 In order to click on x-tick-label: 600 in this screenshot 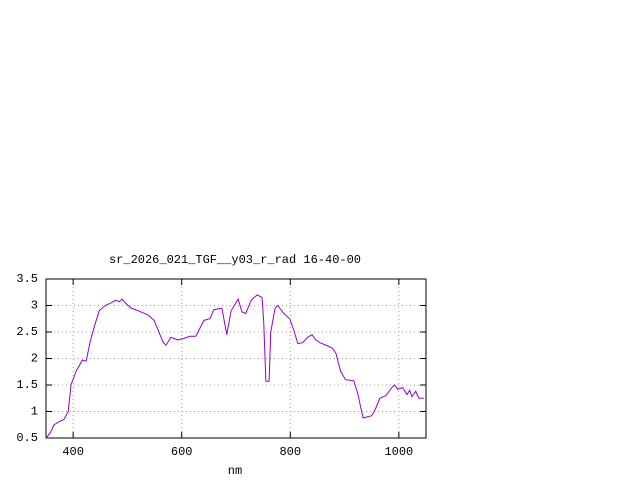, I will do `click(182, 452)`.